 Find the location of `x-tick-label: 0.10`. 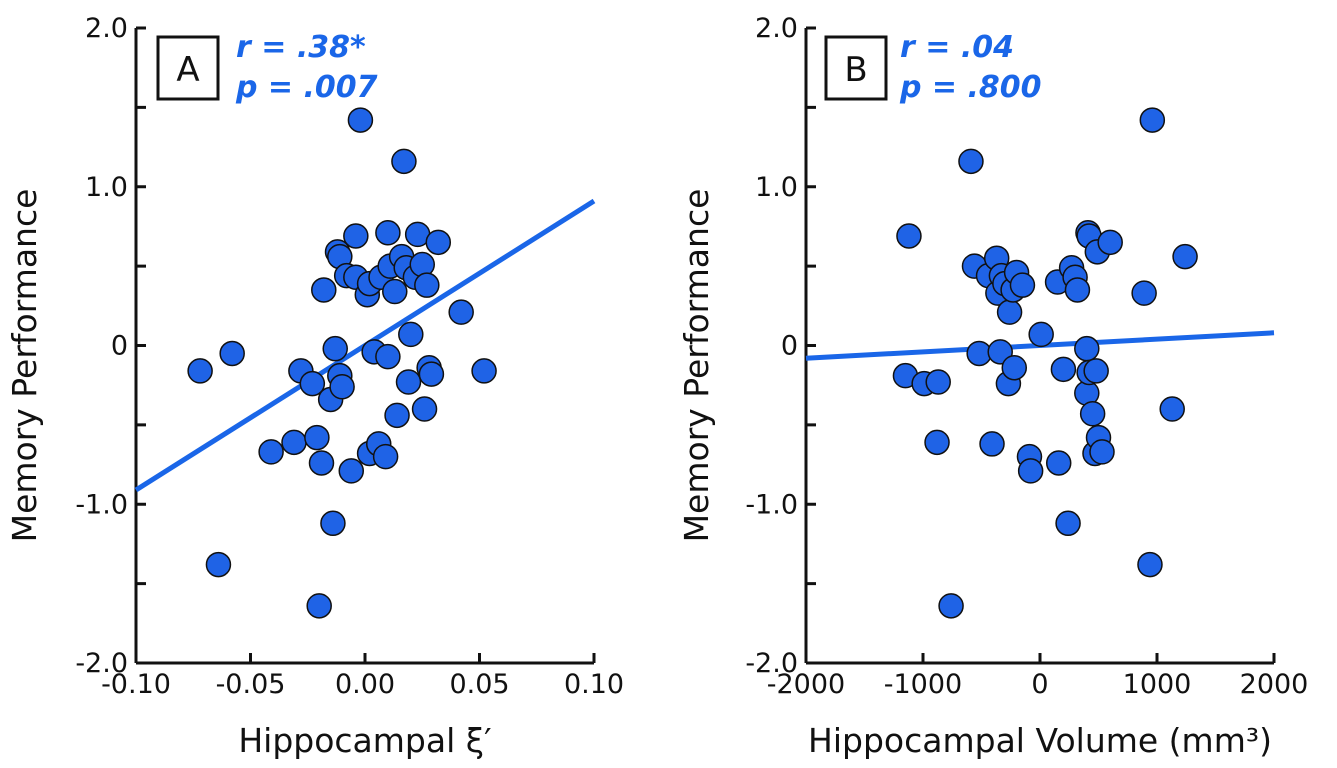

x-tick-label: 0.10 is located at coordinates (594, 684).